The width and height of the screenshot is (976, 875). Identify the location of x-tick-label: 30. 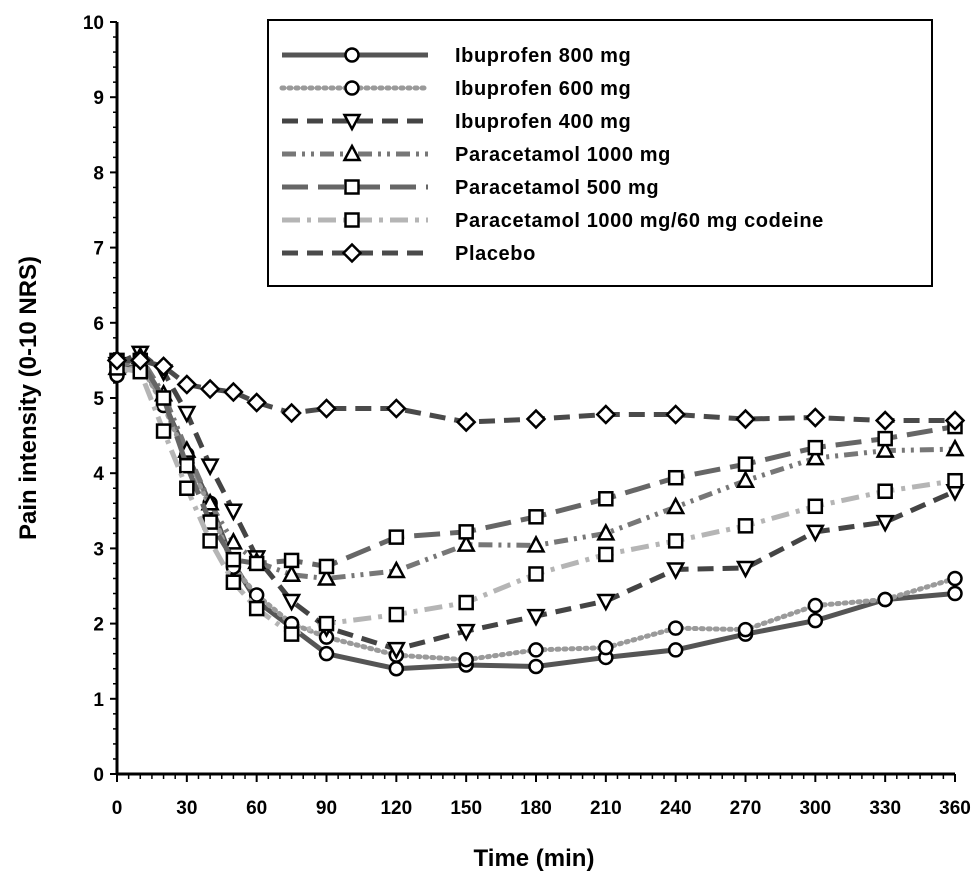
(186, 808).